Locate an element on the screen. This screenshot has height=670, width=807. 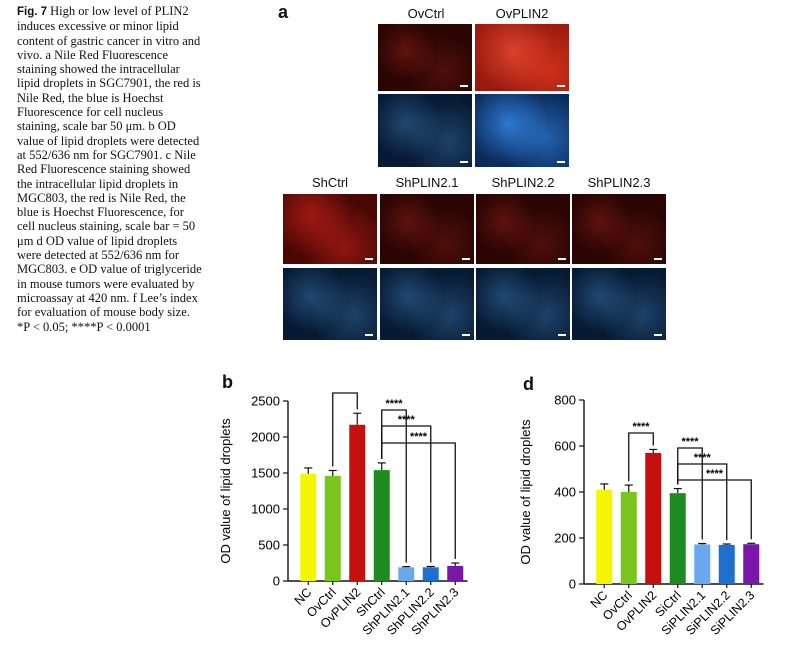
image-shplin2-3-hoechst is located at coordinates (619, 304).